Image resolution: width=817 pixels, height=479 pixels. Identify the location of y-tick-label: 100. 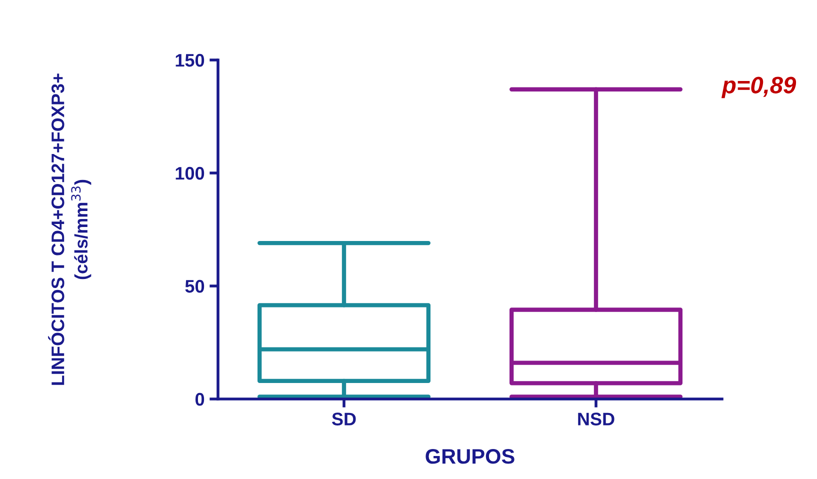
(190, 173).